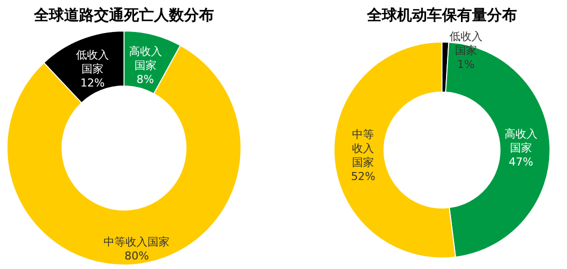 Image resolution: width=567 pixels, height=269 pixels. What do you see at coordinates (466, 65) in the screenshot?
I see `data-label: 1%` at bounding box center [466, 65].